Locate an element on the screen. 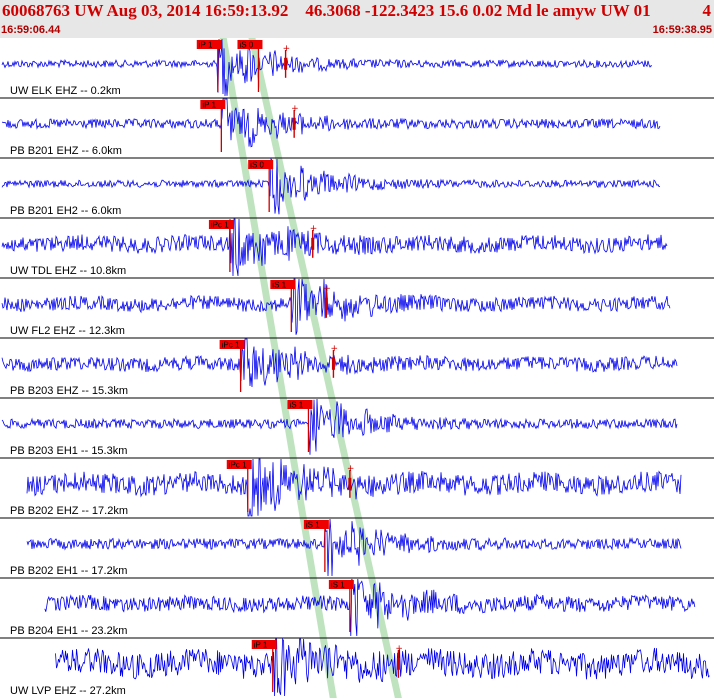 The height and width of the screenshot is (698, 714). trace-9: PB B204 EH1 -- 23.2km is located at coordinates (357, 608).